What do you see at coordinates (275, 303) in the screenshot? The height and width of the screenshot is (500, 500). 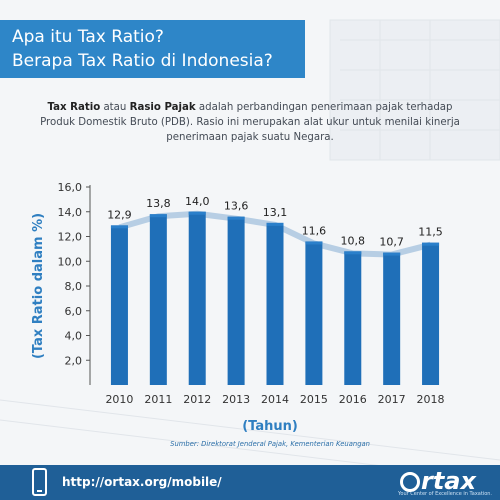 I see `bar-2014` at bounding box center [275, 303].